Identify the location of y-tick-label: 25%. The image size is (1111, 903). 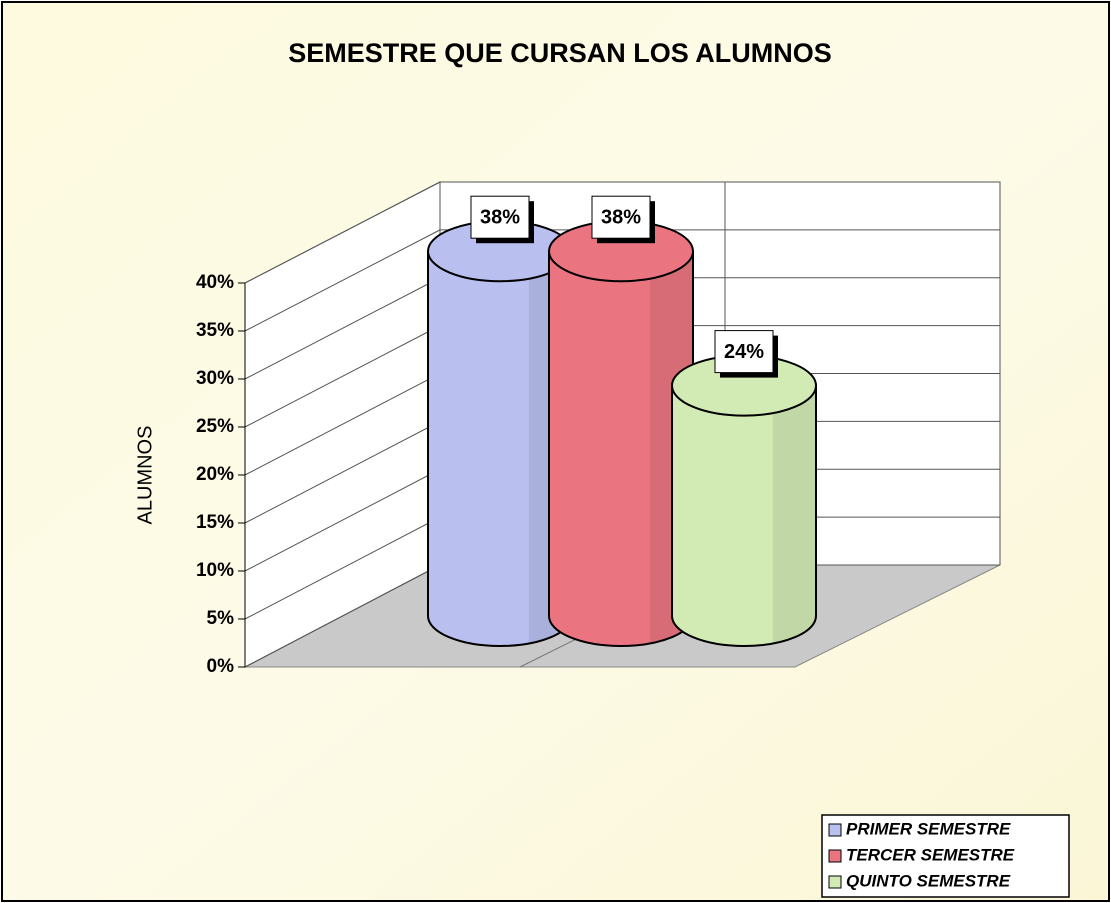
(215, 426).